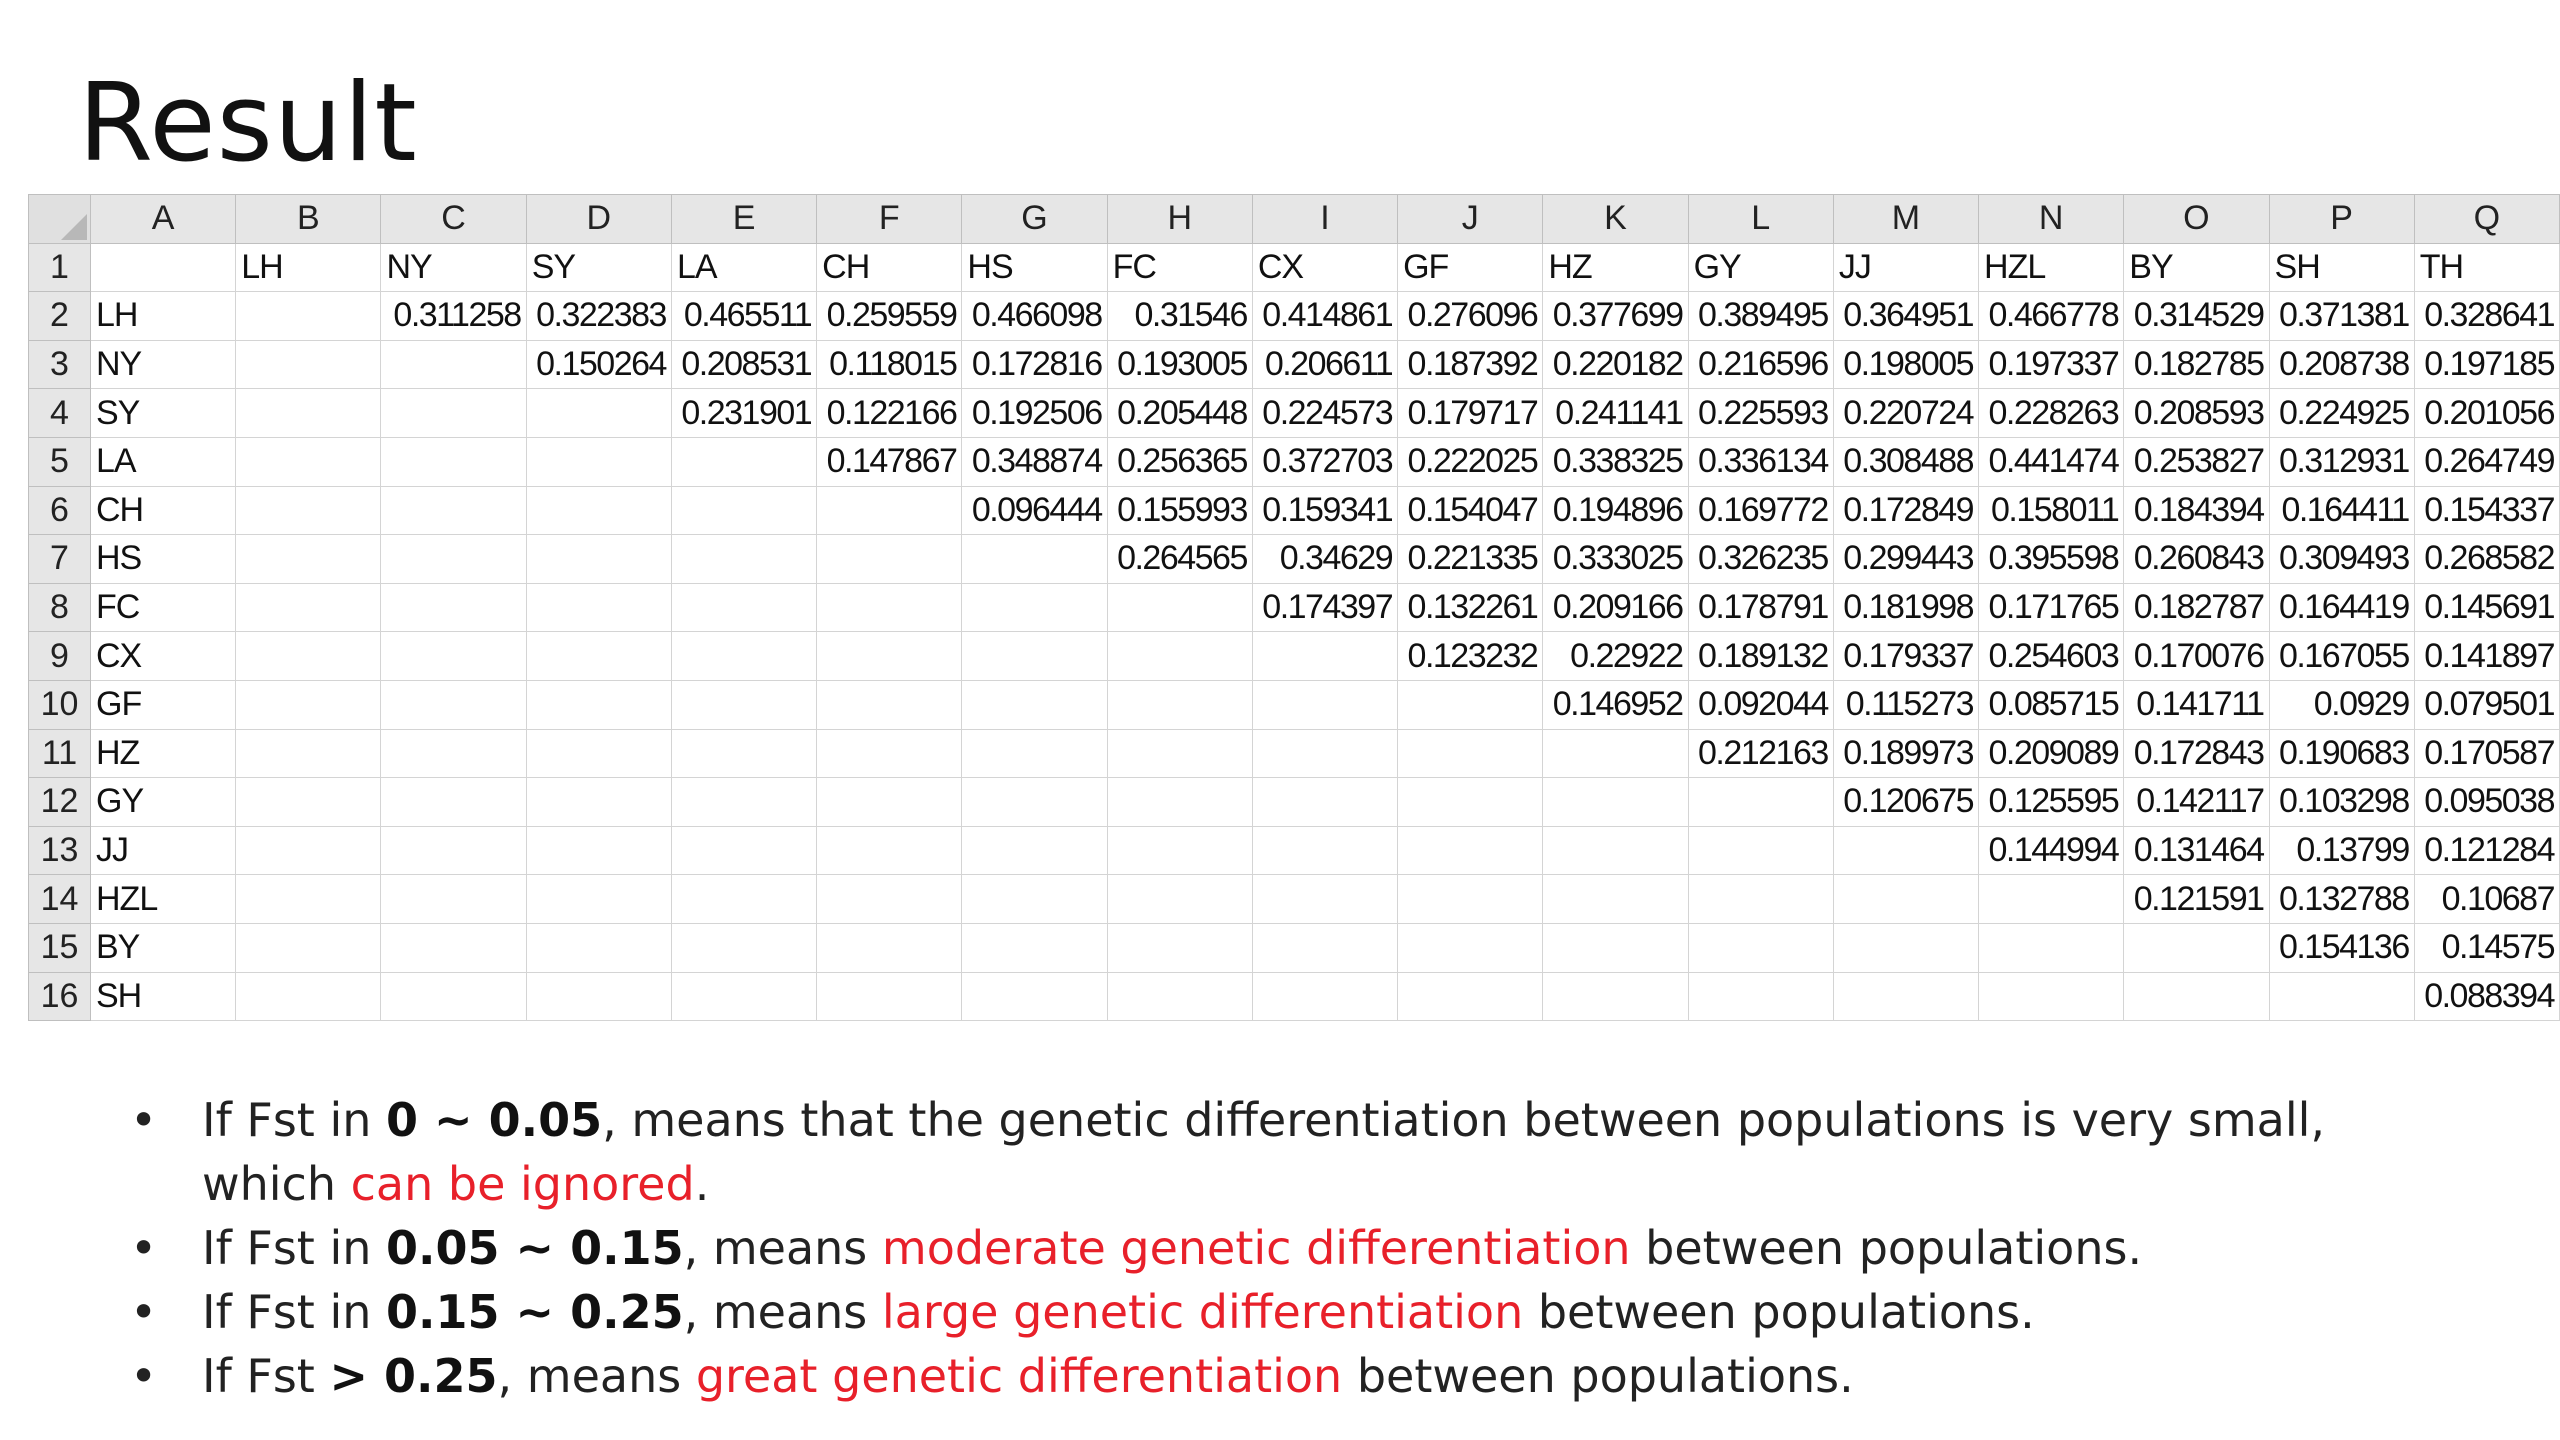 This screenshot has height=1440, width=2560. What do you see at coordinates (2486, 364) in the screenshot?
I see `fst-value-cell: 0.197185` at bounding box center [2486, 364].